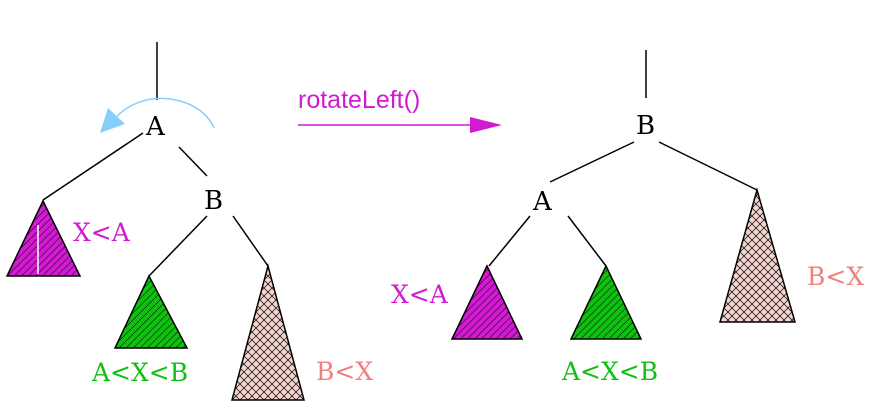 The image size is (877, 413). I want to click on operation: rotateLeft(), so click(400, 109).